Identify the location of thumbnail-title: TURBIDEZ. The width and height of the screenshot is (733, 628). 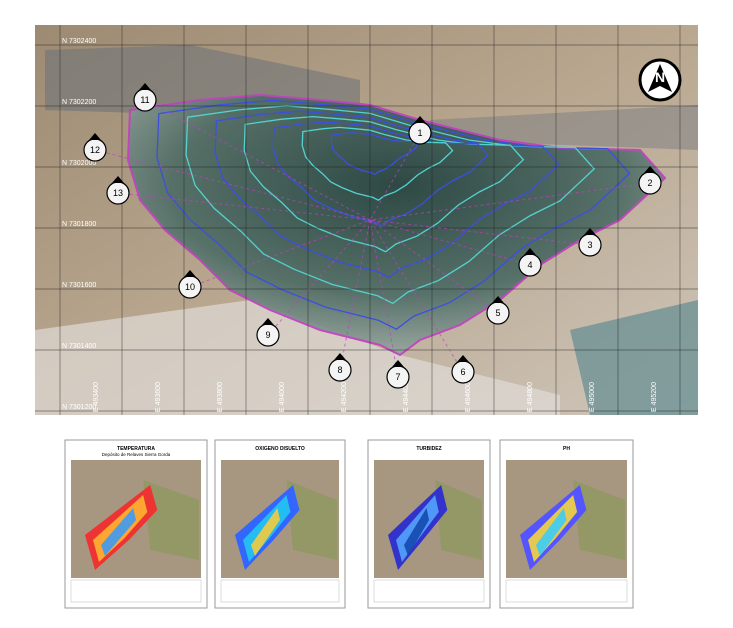
(428, 449).